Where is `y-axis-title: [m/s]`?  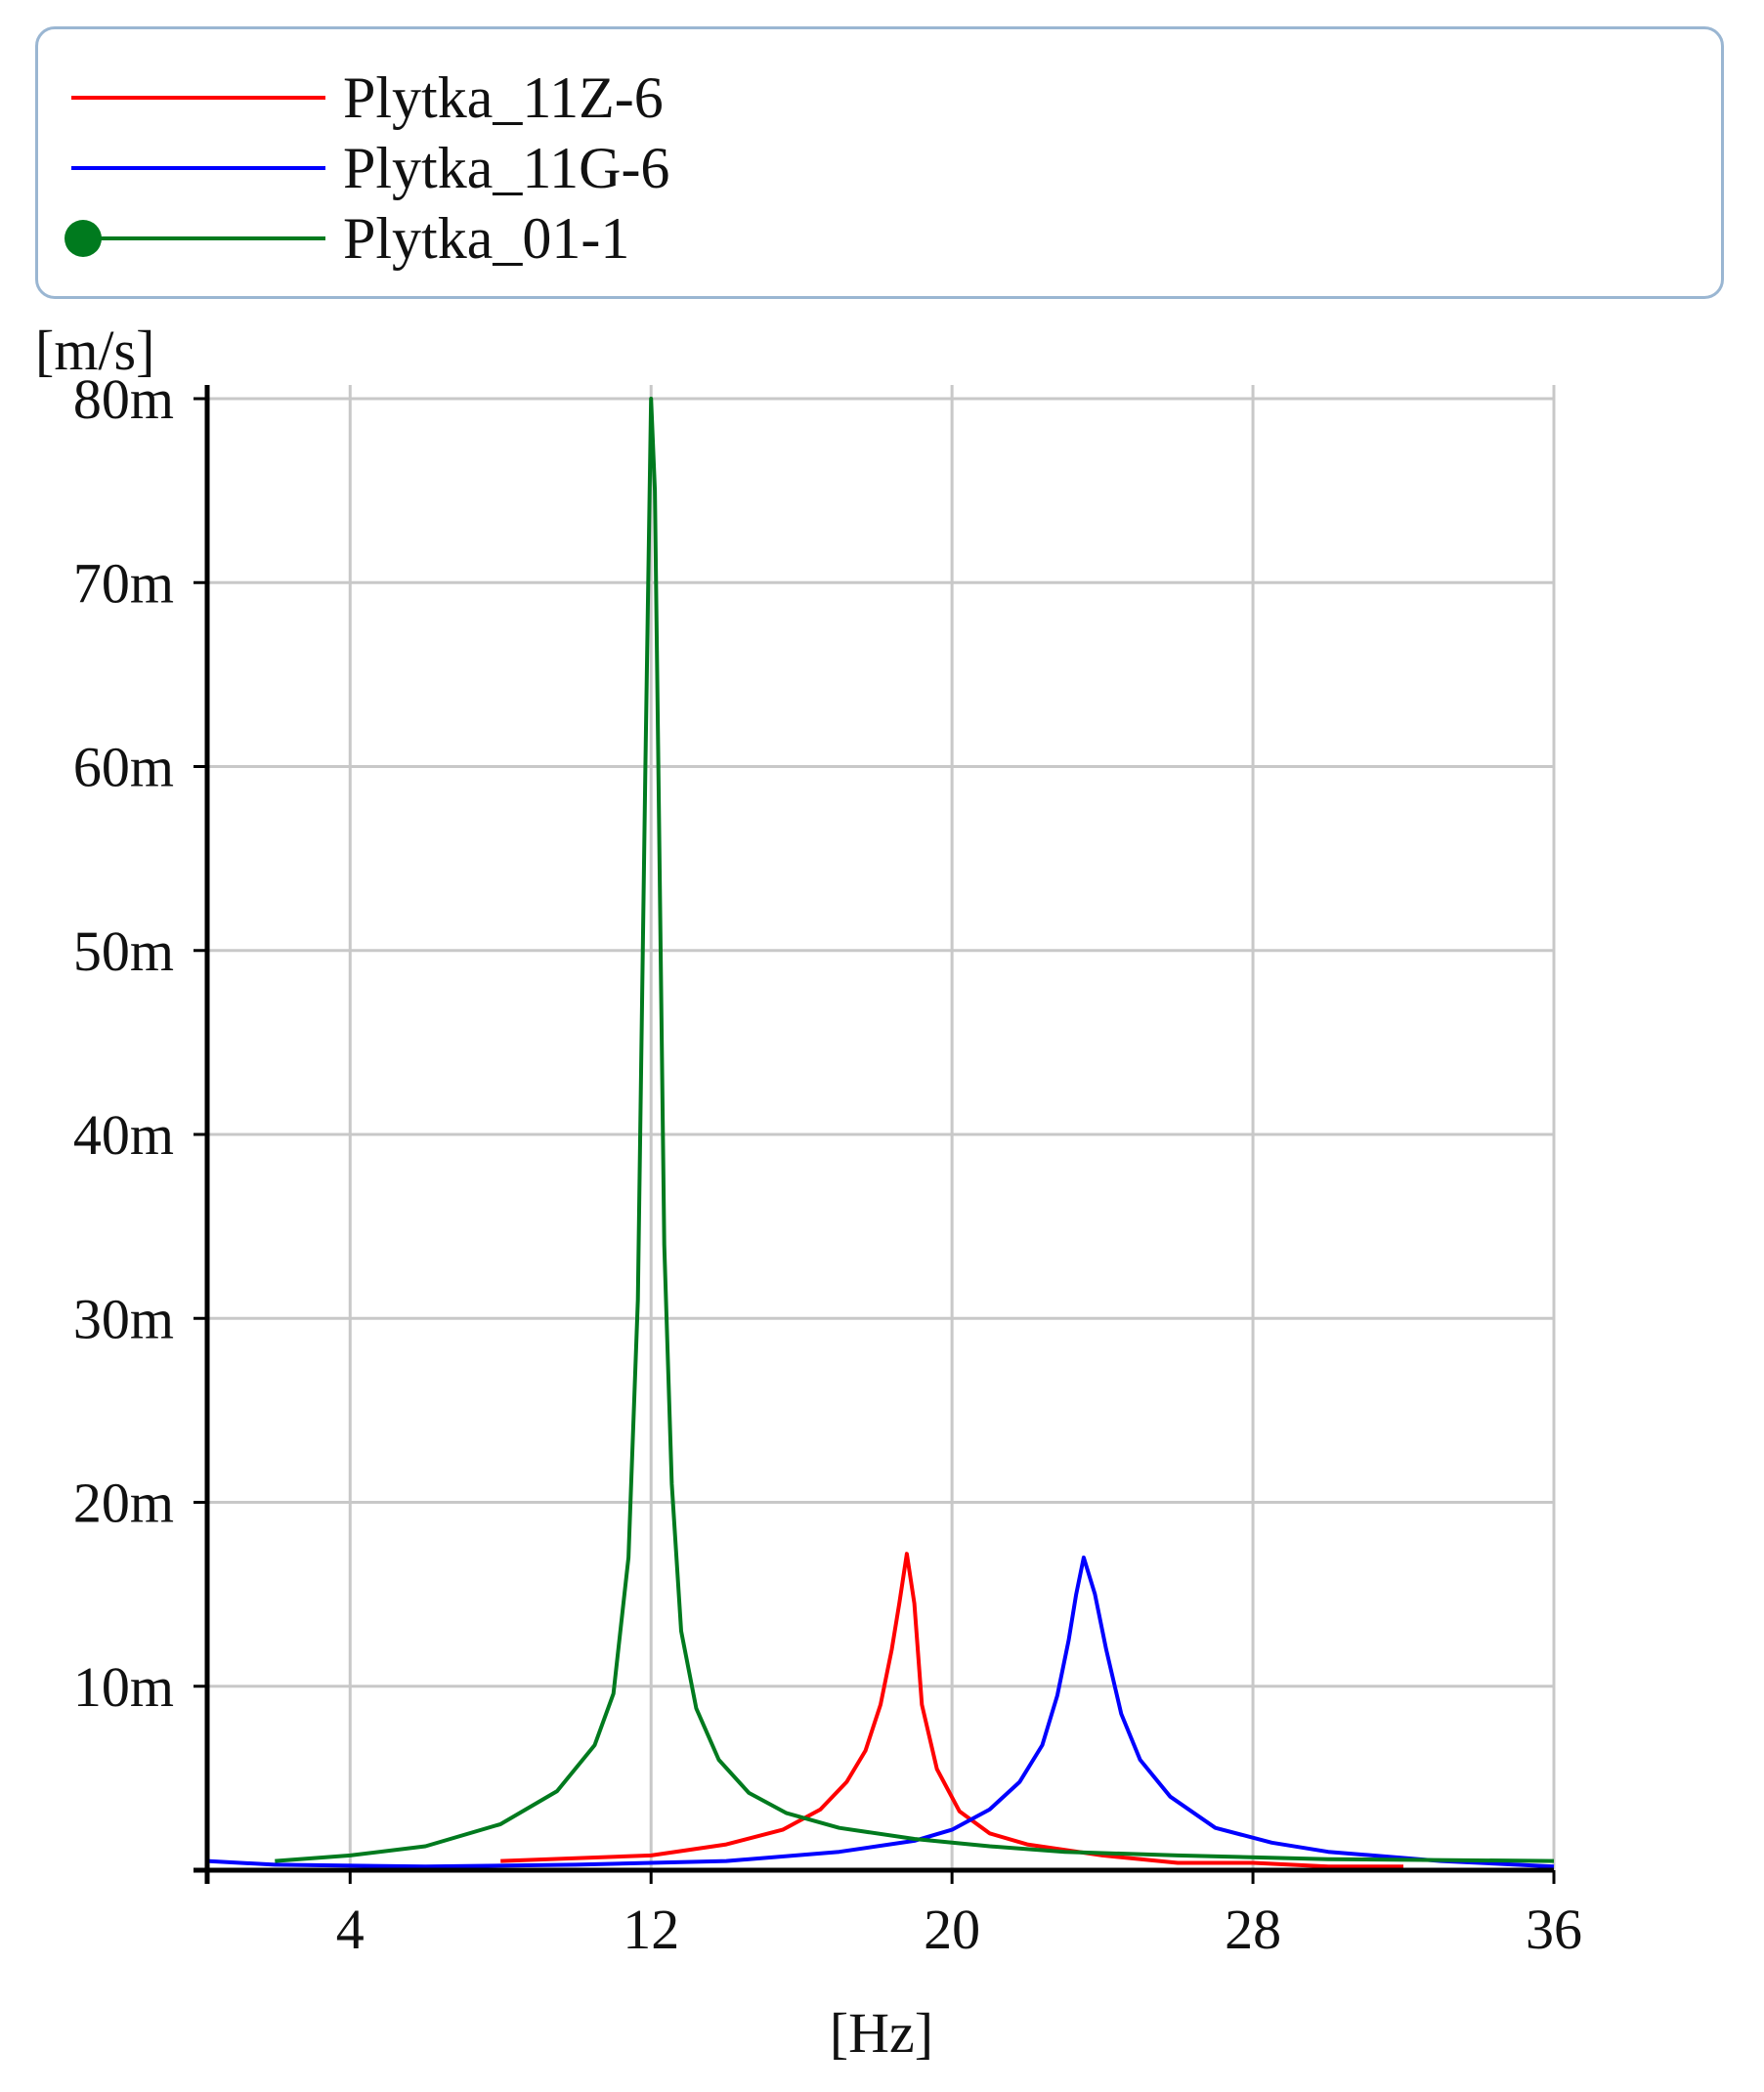
y-axis-title: [m/s] is located at coordinates (94, 350).